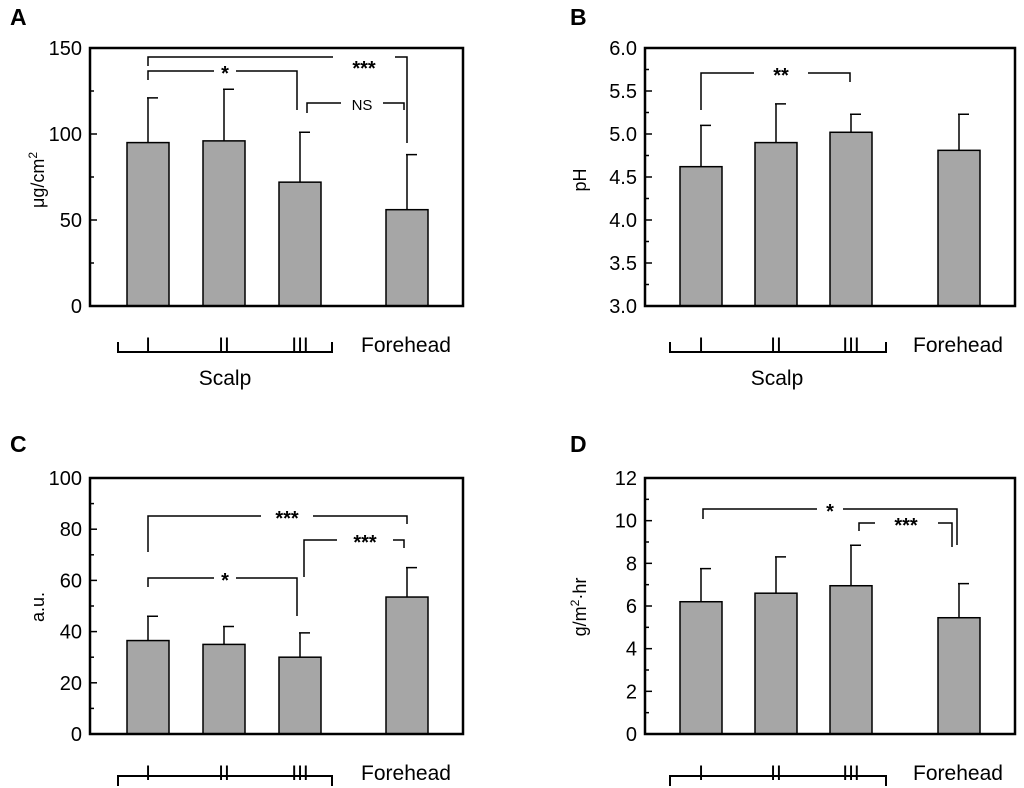  What do you see at coordinates (71, 530) in the screenshot?
I see `y-tick-label: 80` at bounding box center [71, 530].